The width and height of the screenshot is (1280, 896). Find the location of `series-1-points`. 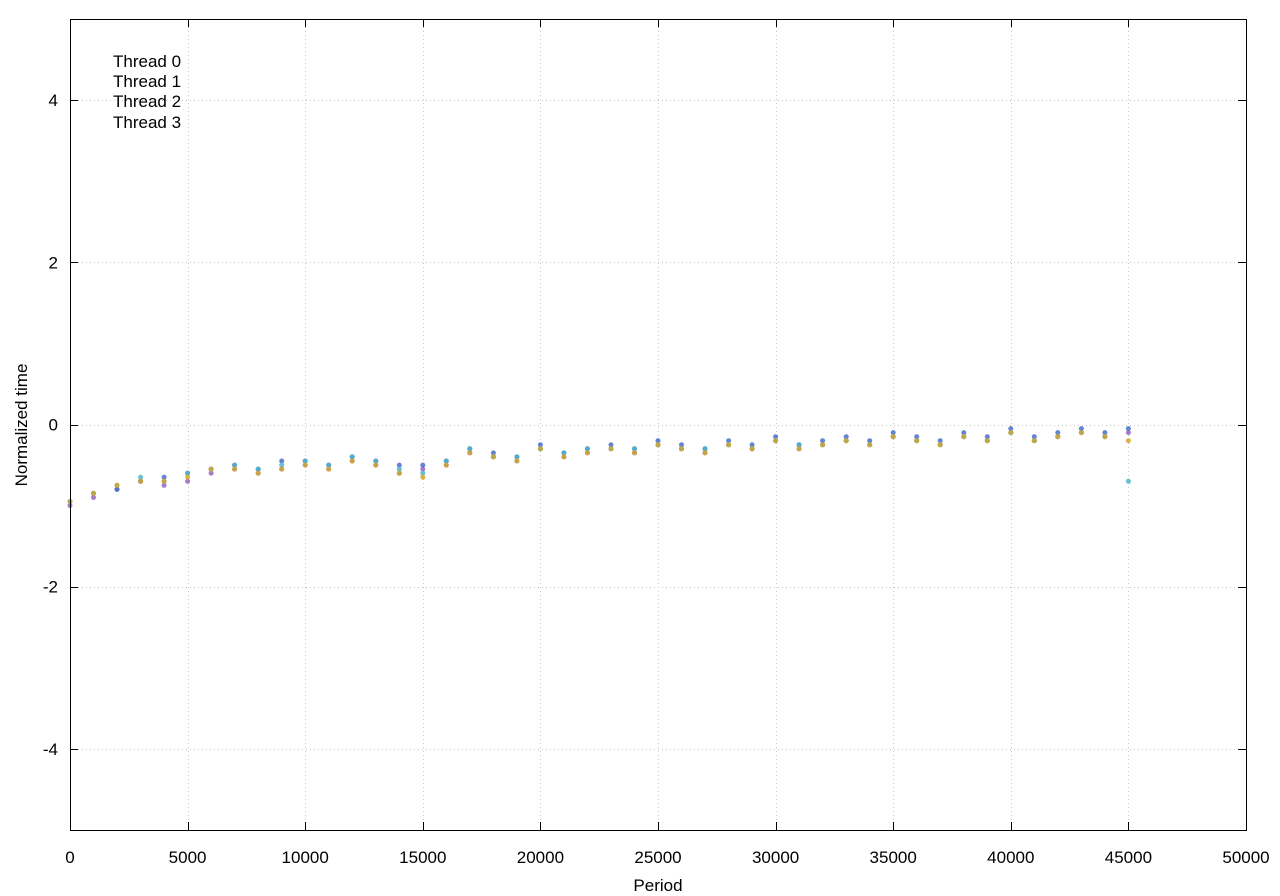

series-1-points is located at coordinates (599, 465).